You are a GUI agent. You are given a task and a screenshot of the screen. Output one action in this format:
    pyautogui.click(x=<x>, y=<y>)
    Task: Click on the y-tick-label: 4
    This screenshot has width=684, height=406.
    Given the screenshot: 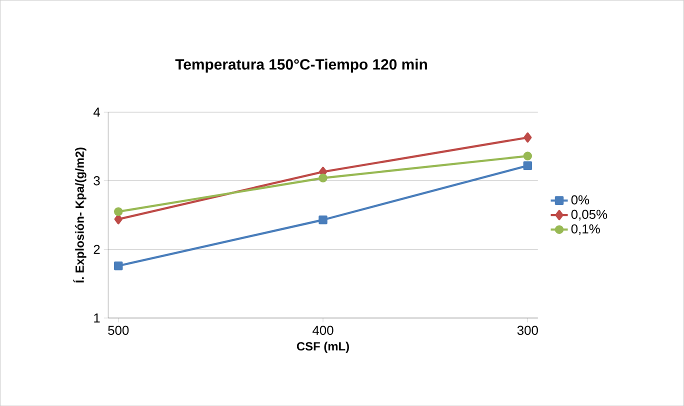 What is the action you would take?
    pyautogui.click(x=96, y=112)
    